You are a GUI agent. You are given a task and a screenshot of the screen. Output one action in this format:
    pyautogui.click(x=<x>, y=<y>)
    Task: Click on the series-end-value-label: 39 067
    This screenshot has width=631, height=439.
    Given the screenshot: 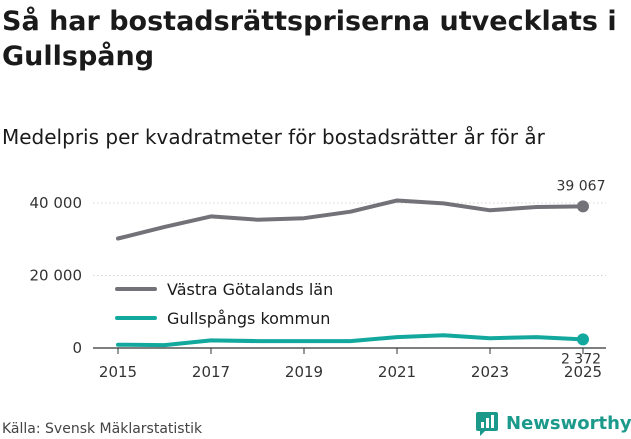 What is the action you would take?
    pyautogui.click(x=581, y=186)
    